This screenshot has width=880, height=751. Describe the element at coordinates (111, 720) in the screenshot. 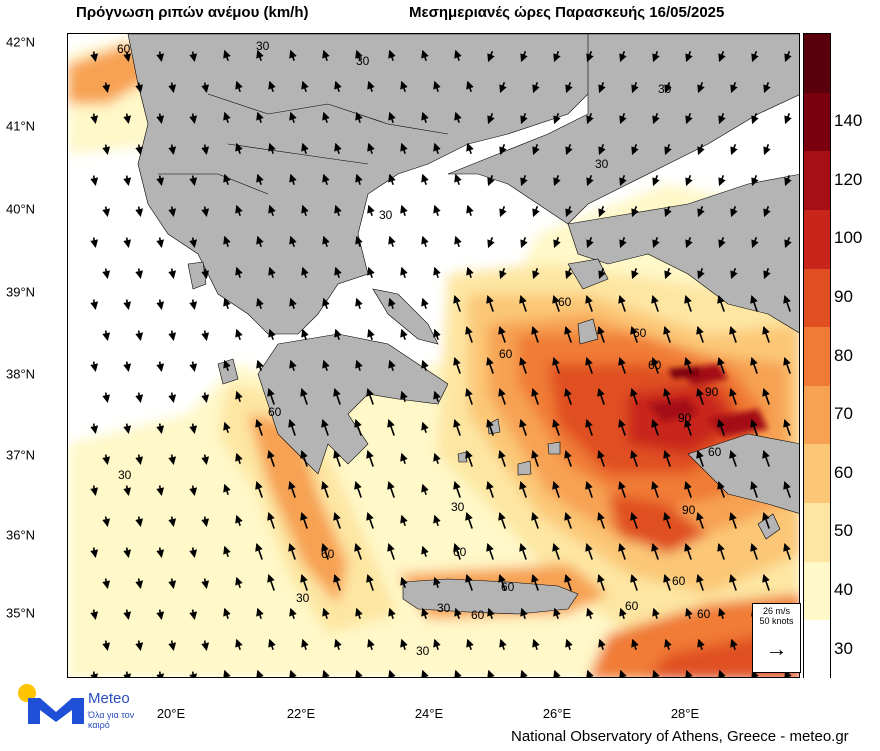

I see `logo-tagline: Όλα για τον καιρό` at that location.